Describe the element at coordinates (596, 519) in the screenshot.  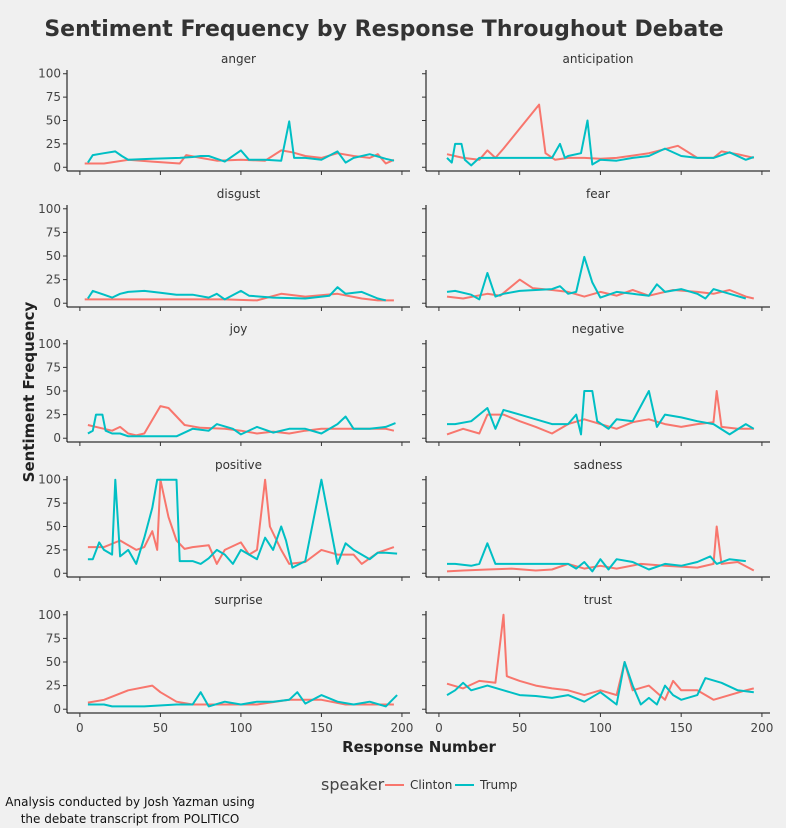
I see `panel-sadness: sadness` at that location.